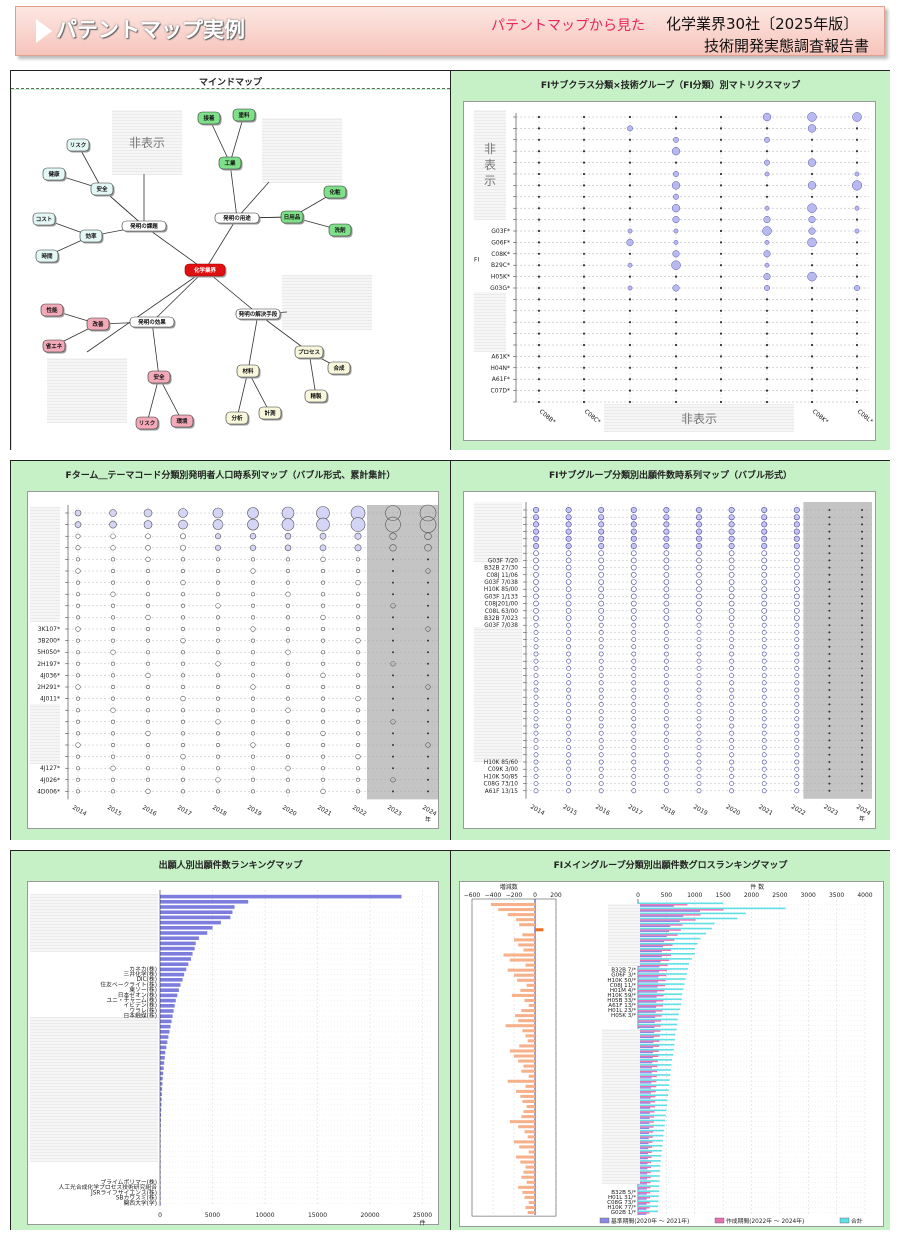 Image resolution: width=900 pixels, height=1250 pixels. I want to click on fterm-y-label: 4D006*, so click(48, 791).